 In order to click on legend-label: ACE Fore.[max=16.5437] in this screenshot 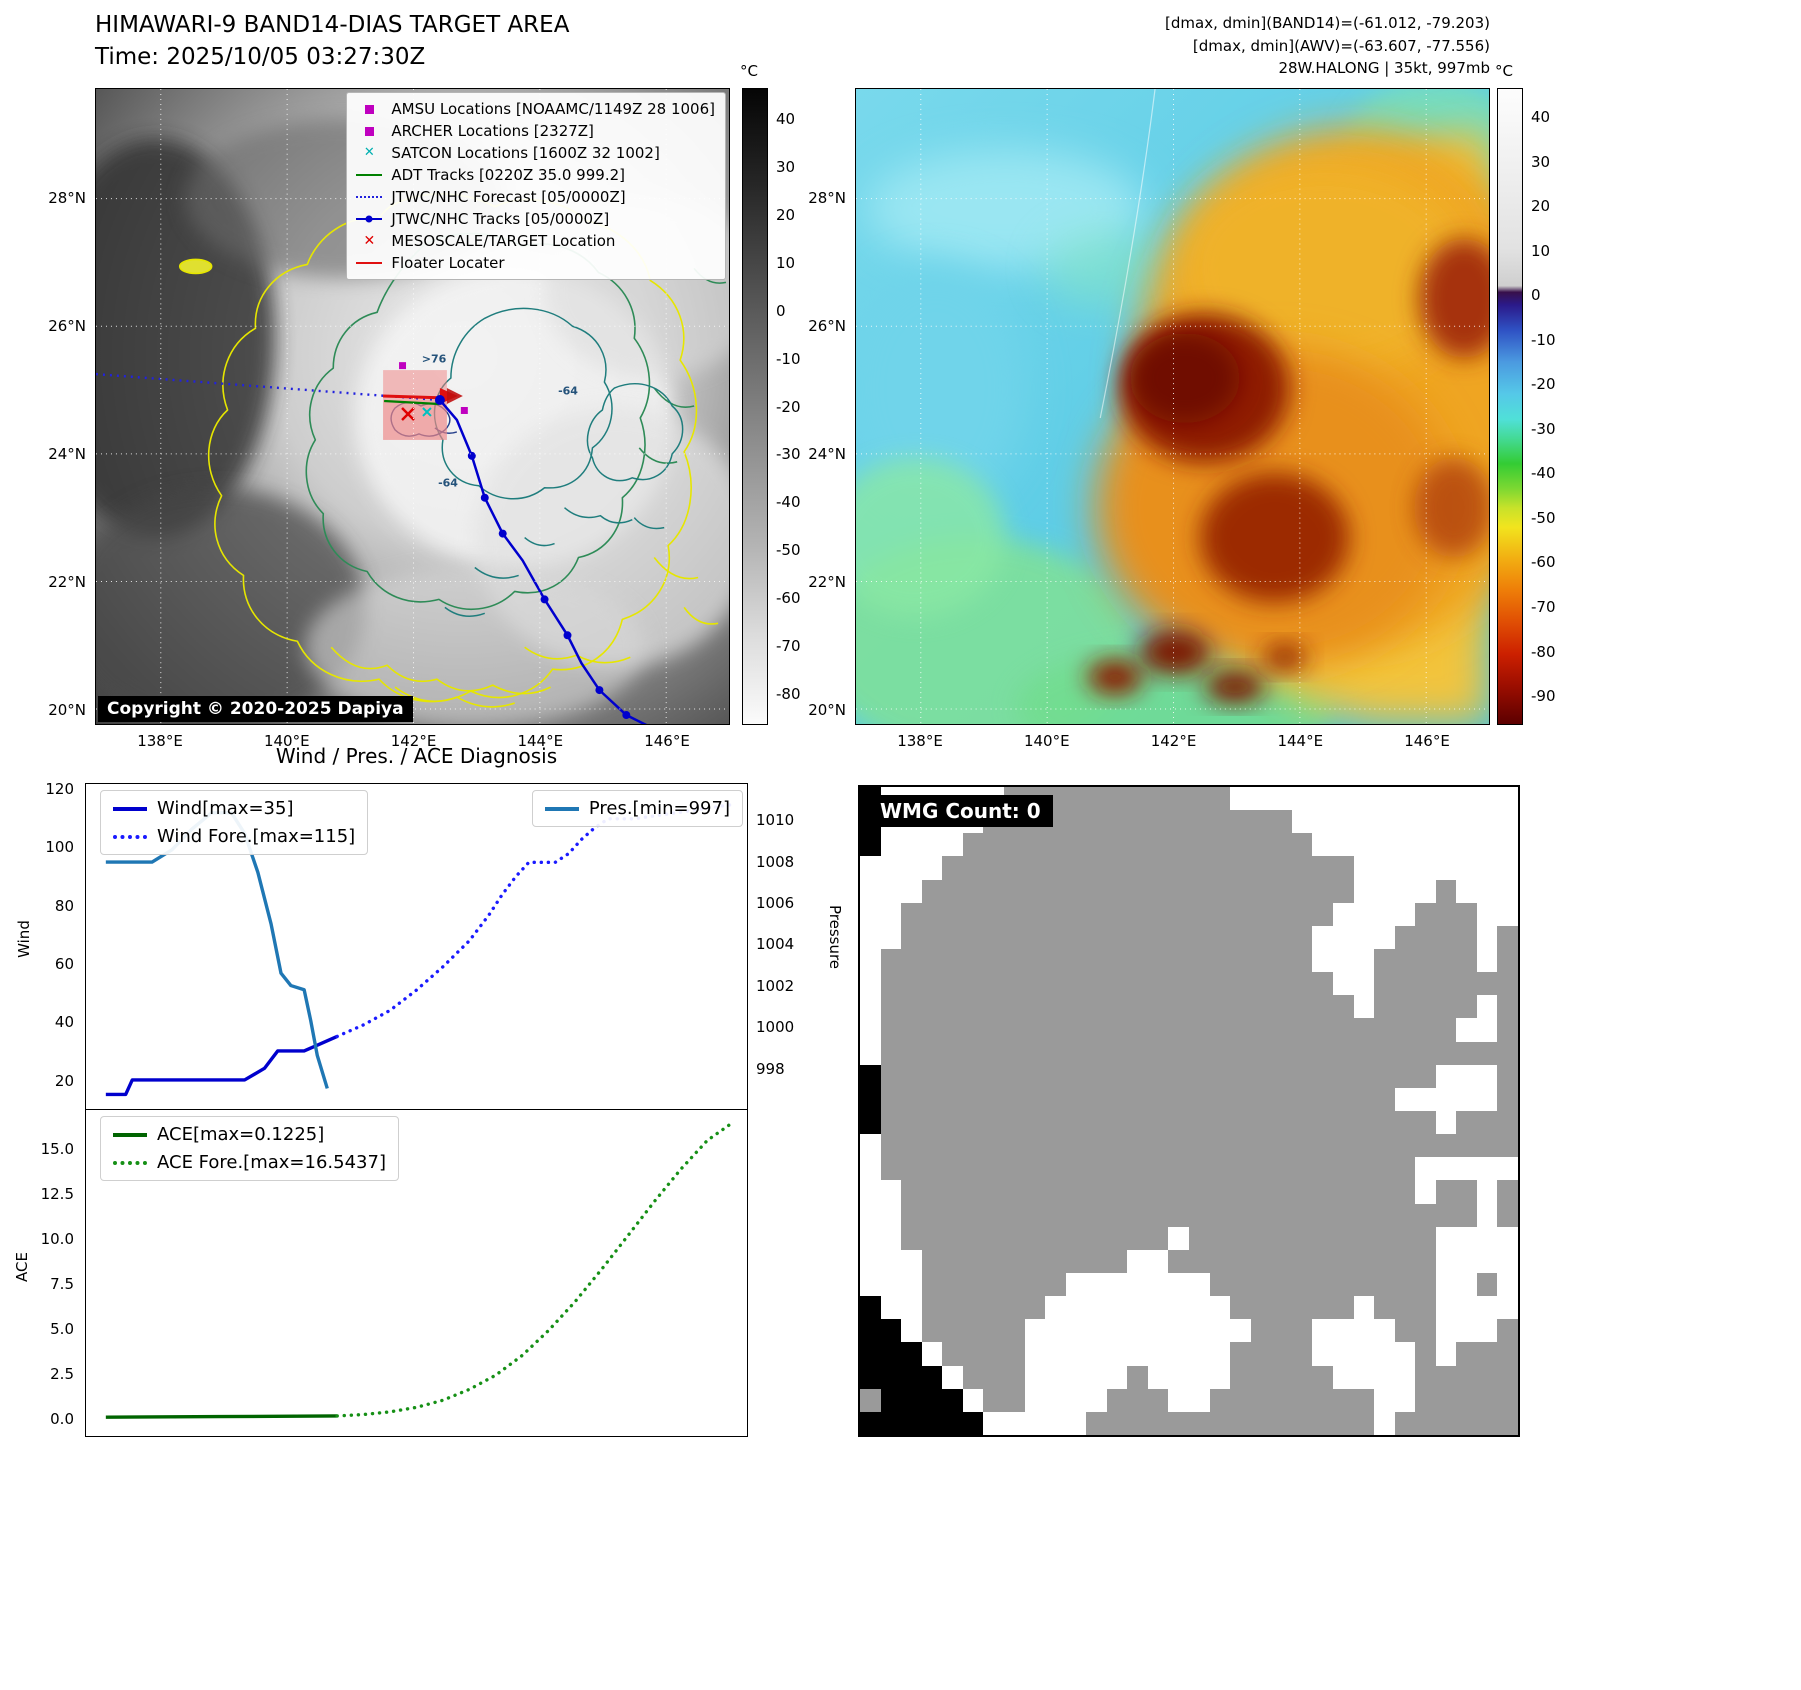, I will do `click(271, 1162)`.